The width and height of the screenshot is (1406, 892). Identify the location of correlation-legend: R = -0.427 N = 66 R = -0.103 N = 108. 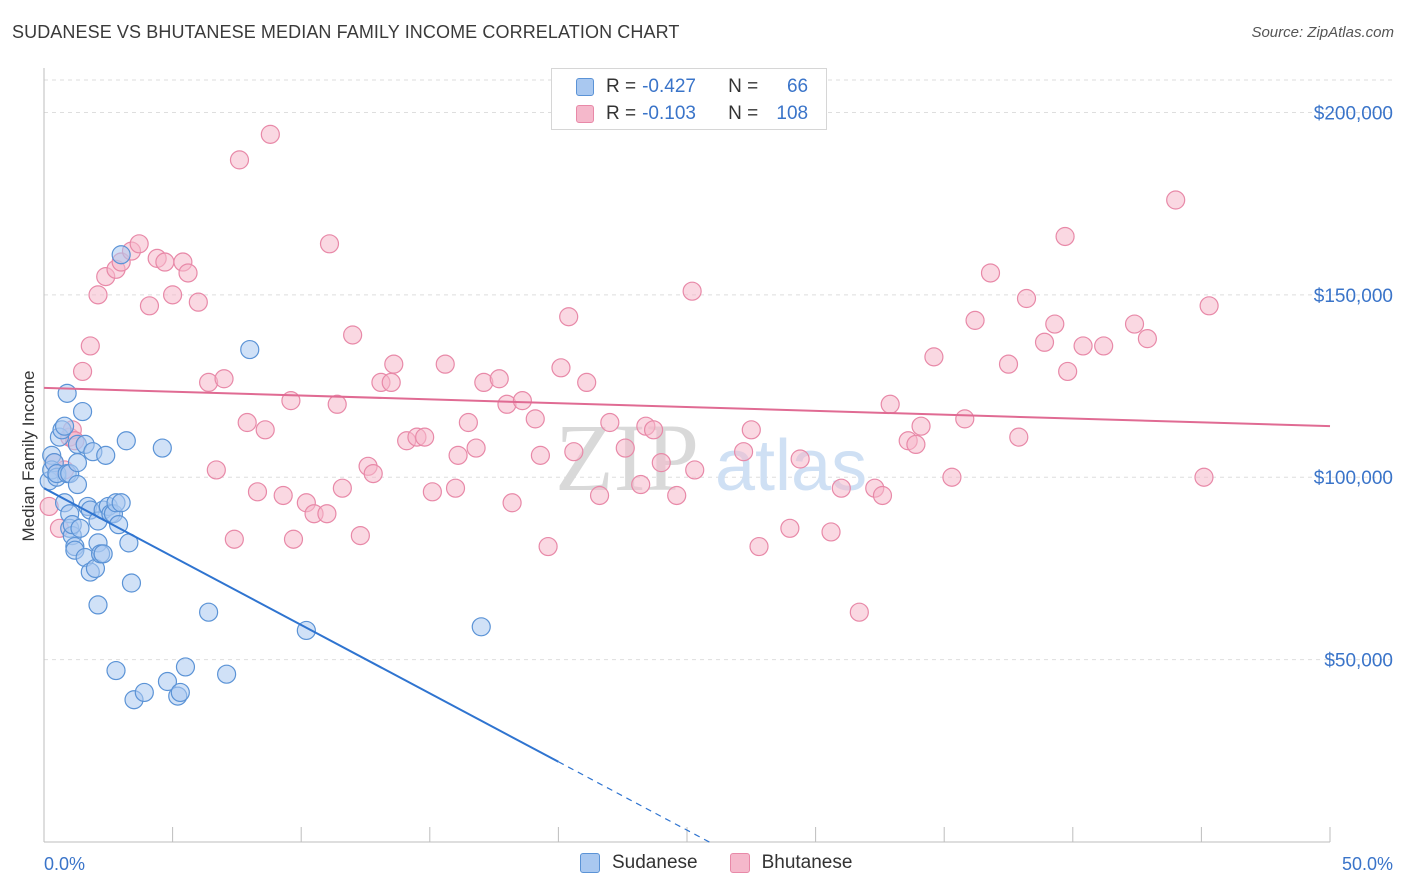
(689, 99).